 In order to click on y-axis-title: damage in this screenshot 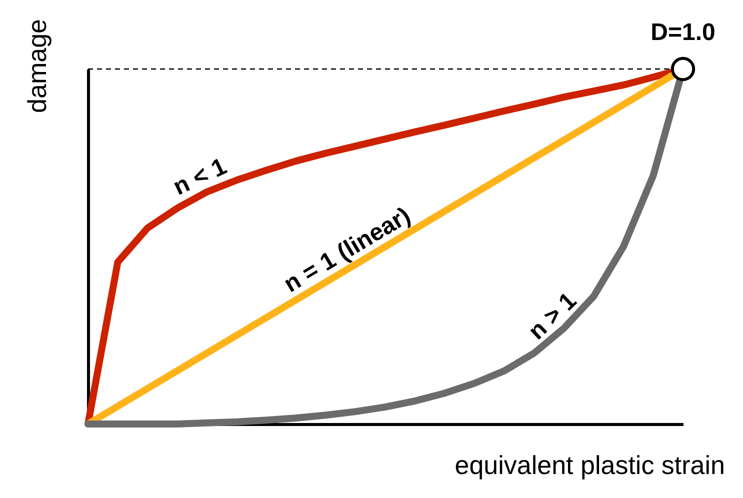, I will do `click(37, 66)`.